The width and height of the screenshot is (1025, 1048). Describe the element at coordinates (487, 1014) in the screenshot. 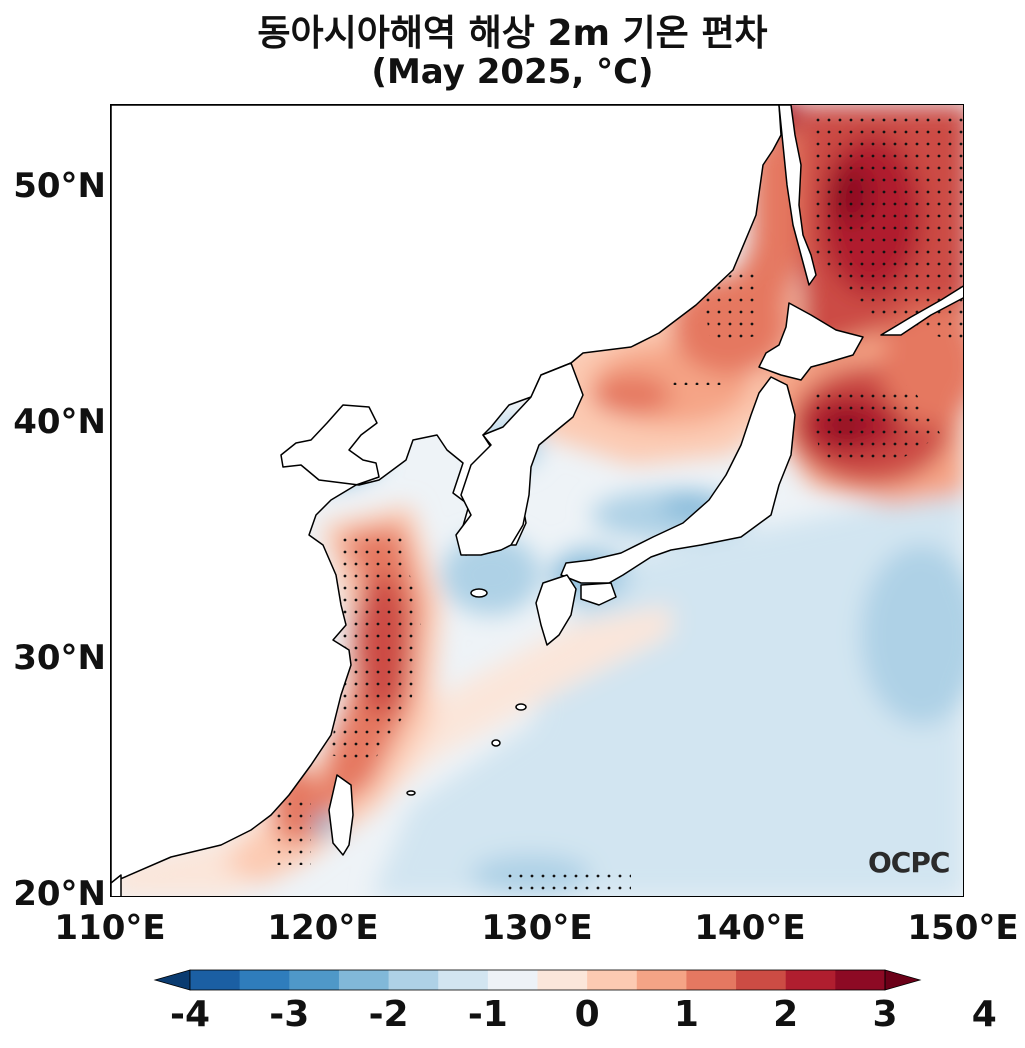

I see `colorbar-tick-label: -1` at that location.